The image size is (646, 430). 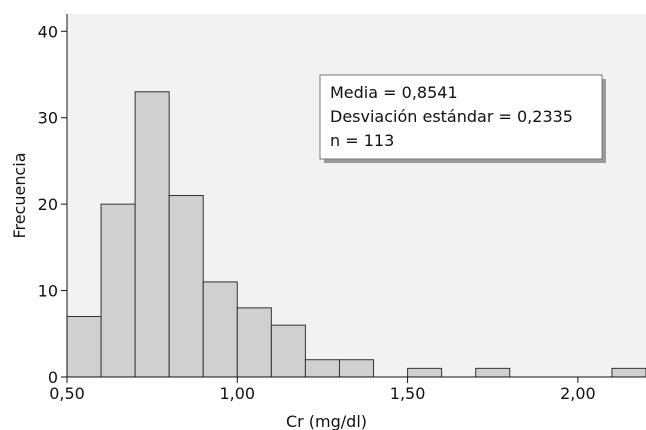 I want to click on y-axis-label: Frecuencia, so click(x=19, y=195).